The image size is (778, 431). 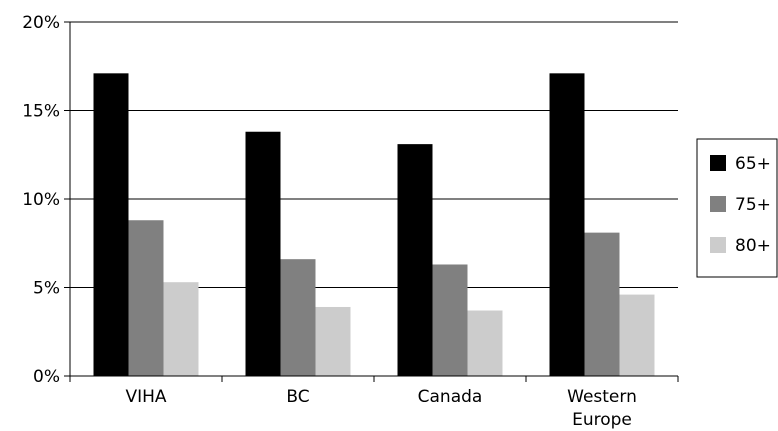 What do you see at coordinates (46, 377) in the screenshot?
I see `y-tick-label: 0%` at bounding box center [46, 377].